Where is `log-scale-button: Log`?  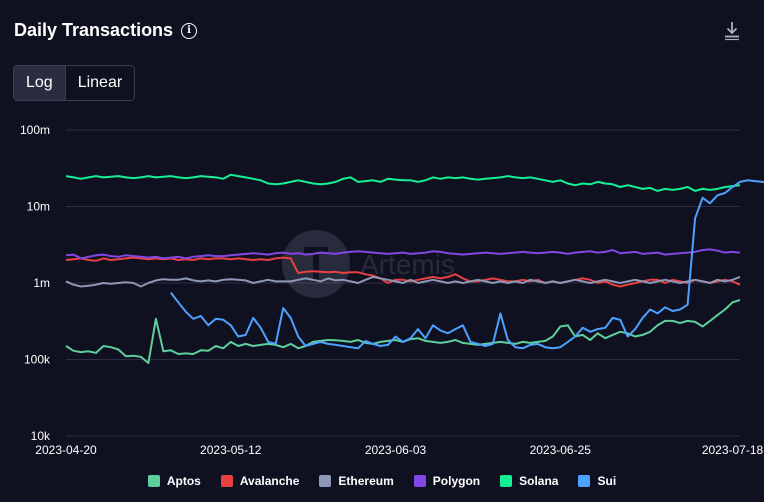 log-scale-button: Log is located at coordinates (39, 83).